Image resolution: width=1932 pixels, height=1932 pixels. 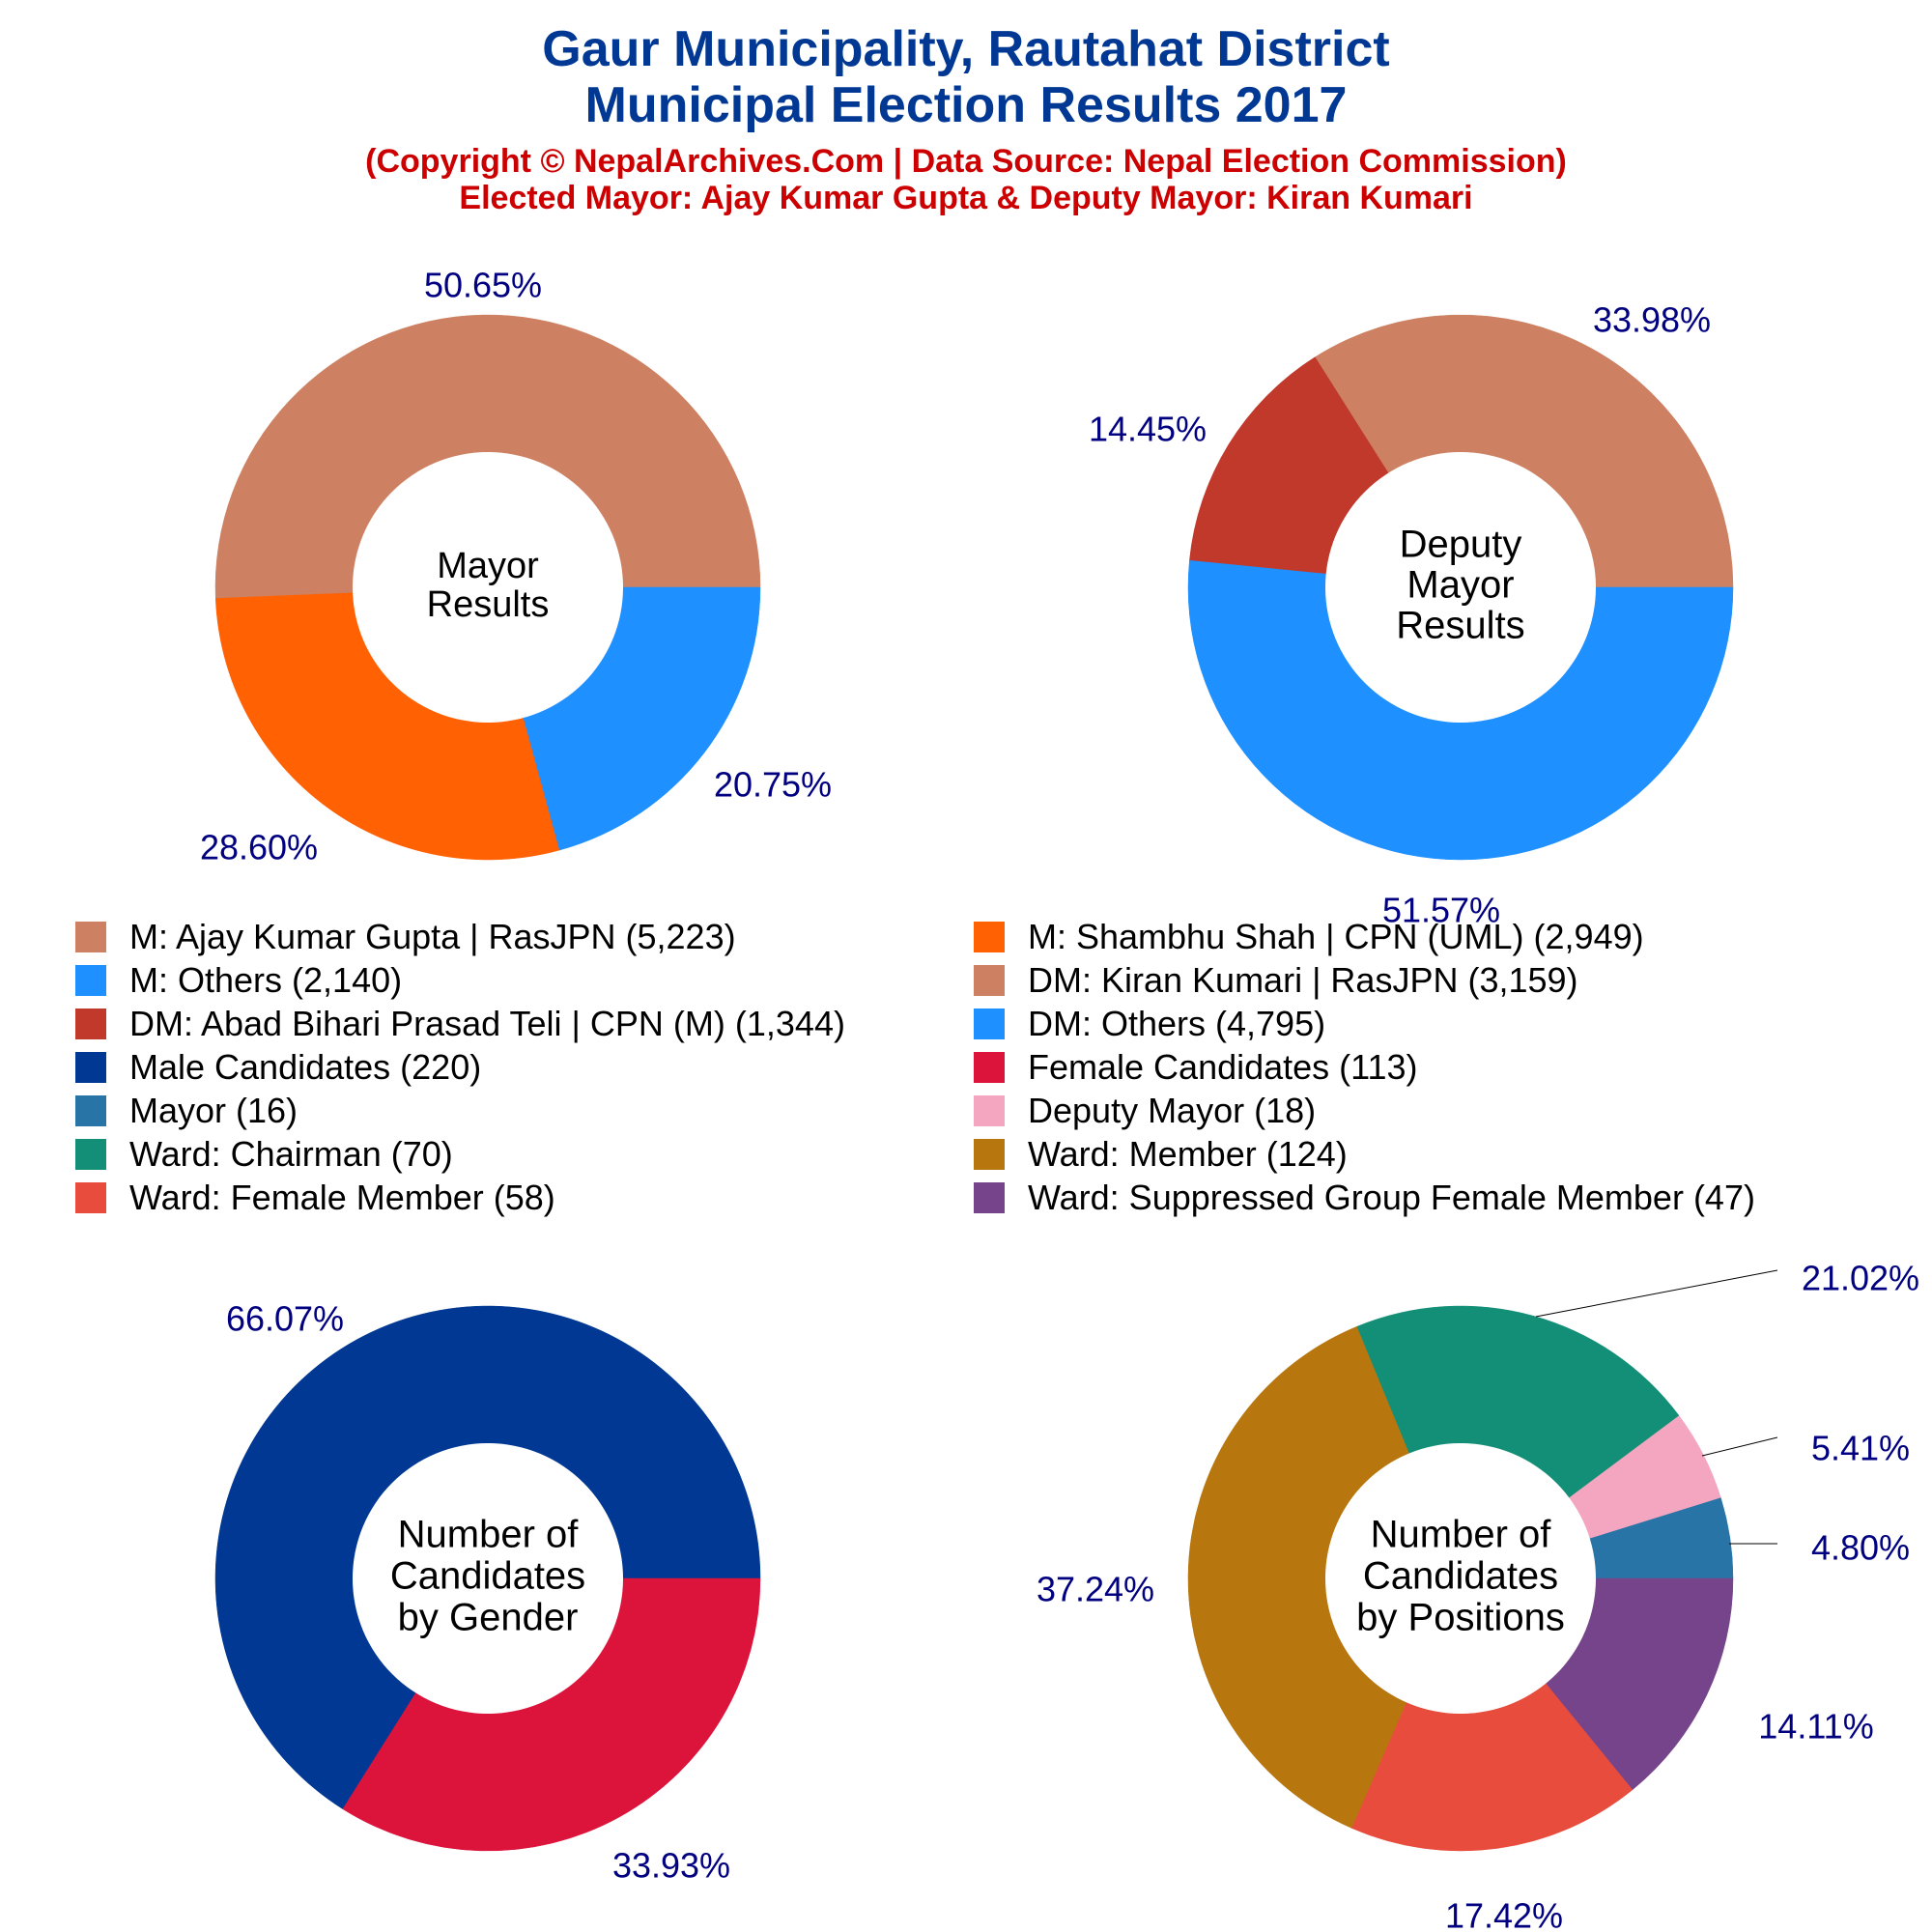 I want to click on legend-item: Ward: Member (124), so click(x=1161, y=1154).